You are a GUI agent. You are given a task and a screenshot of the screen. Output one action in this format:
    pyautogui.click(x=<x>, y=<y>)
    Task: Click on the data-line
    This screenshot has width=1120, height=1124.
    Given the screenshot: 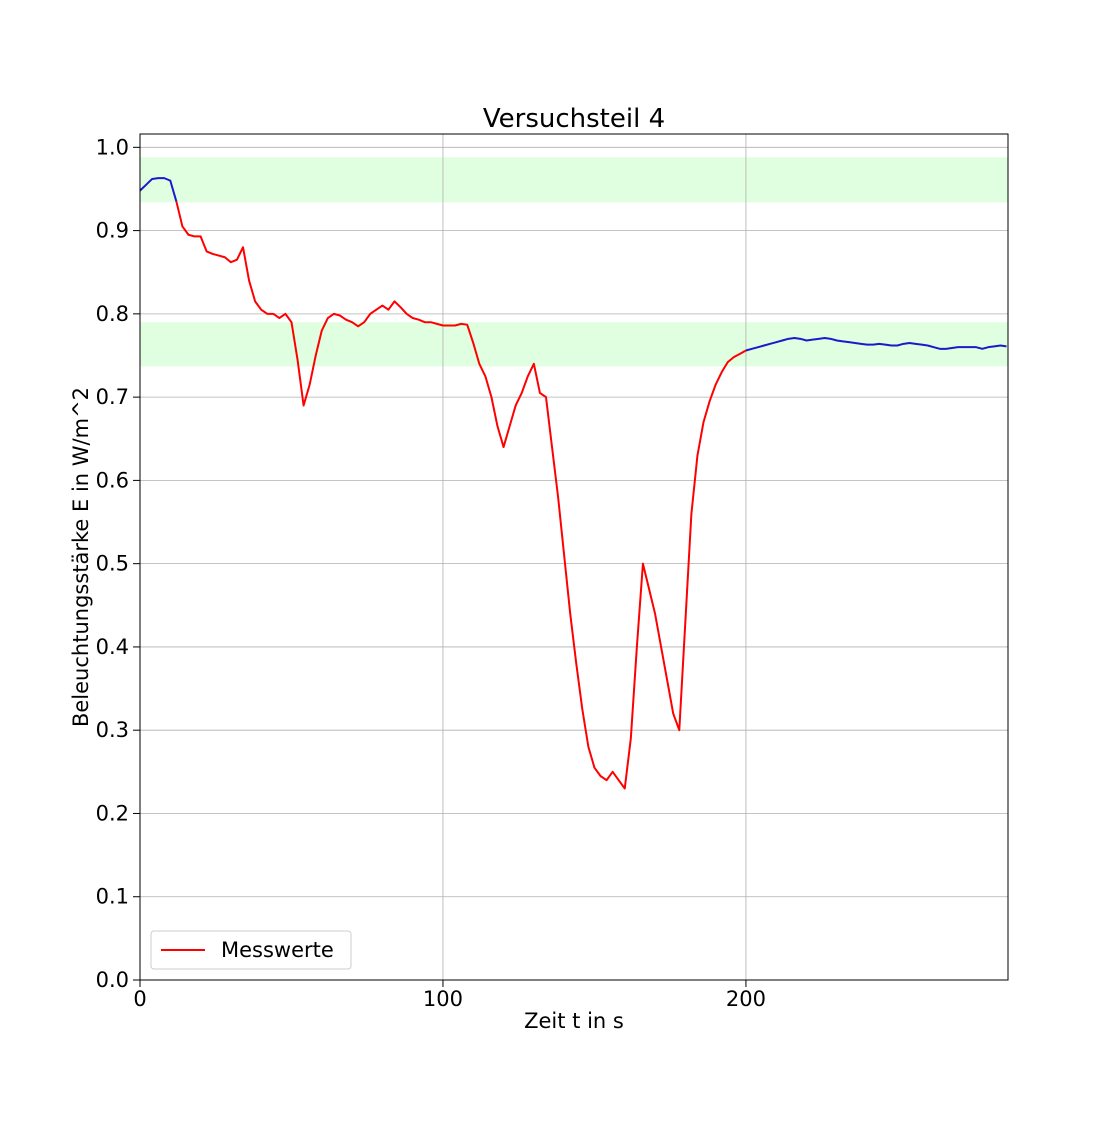 What is the action you would take?
    pyautogui.click(x=573, y=264)
    